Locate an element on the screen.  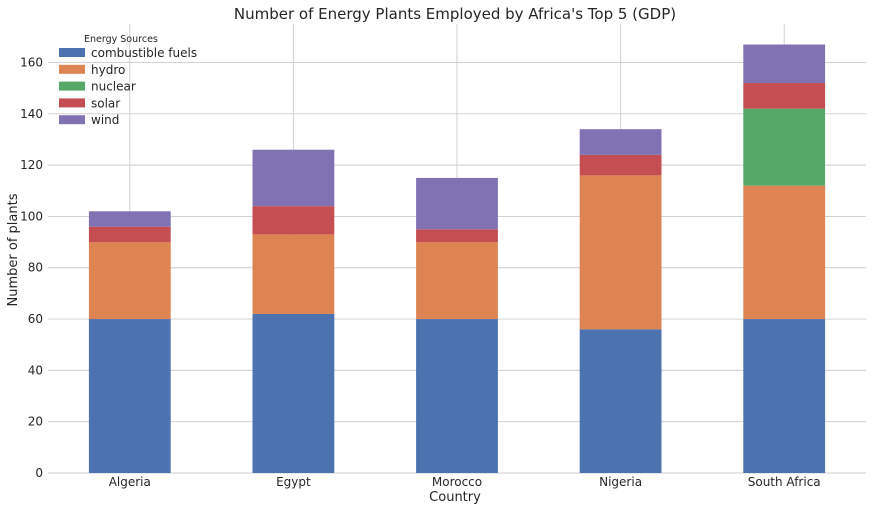
legend-label-wind: wind is located at coordinates (105, 120).